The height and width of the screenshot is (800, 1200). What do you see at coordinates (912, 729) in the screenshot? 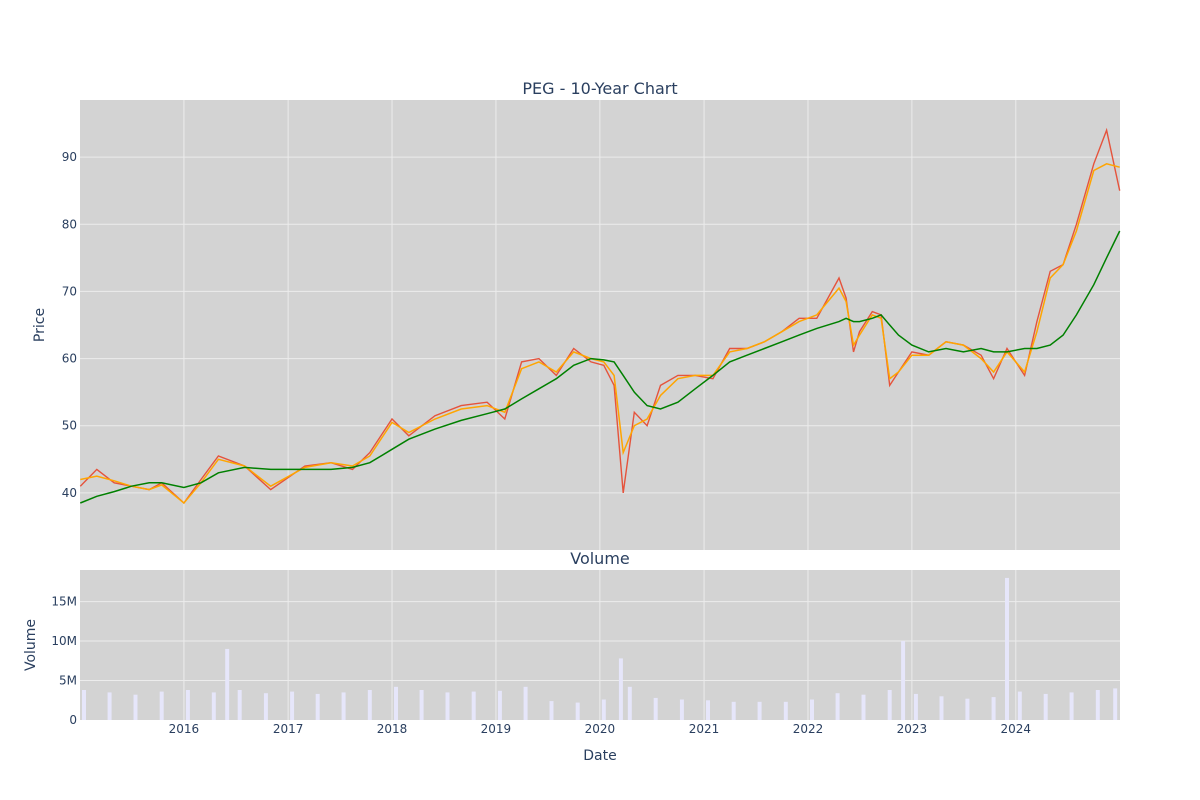
I see `x-tick-label: 2023` at bounding box center [912, 729].